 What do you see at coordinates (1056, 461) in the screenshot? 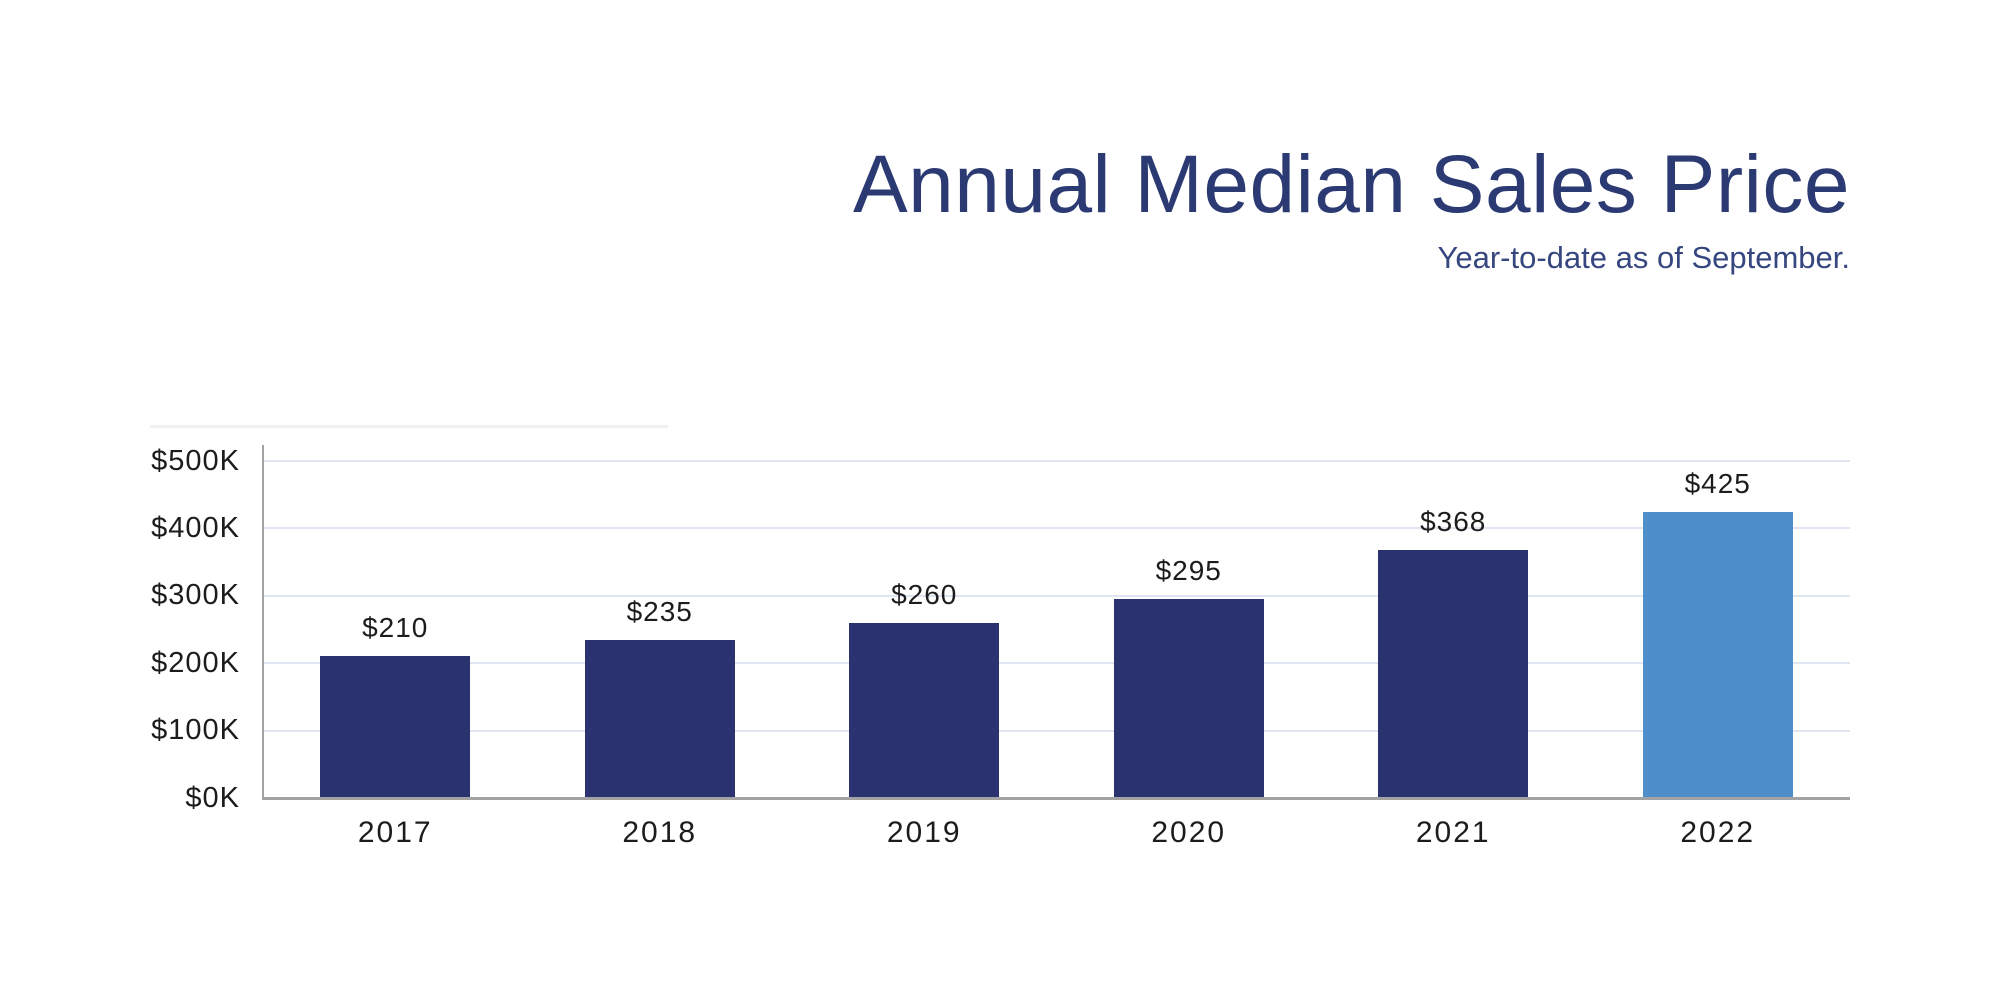
I see `gridline-$500K` at bounding box center [1056, 461].